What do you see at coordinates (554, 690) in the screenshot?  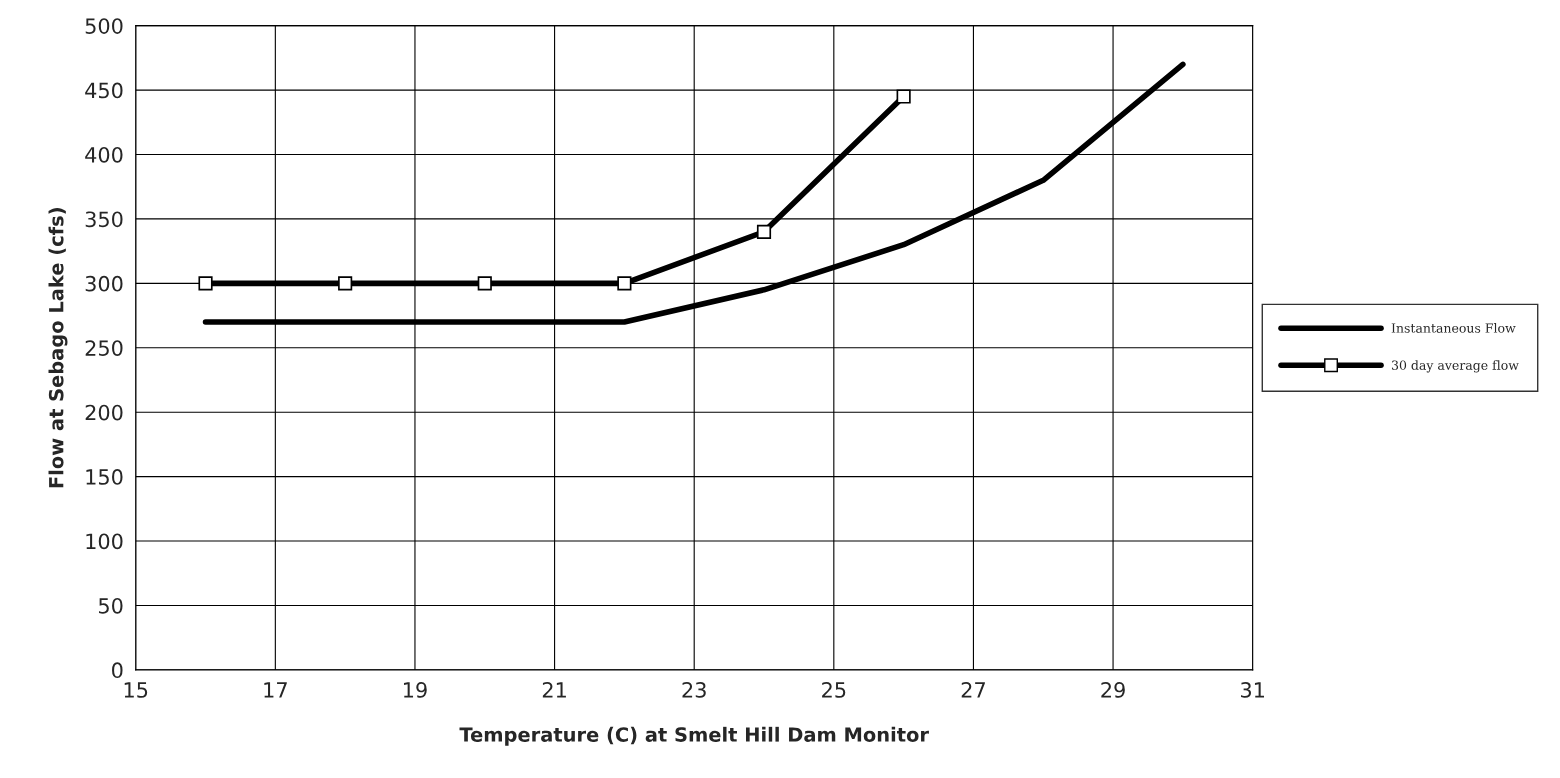 I see `x-tick-label: 21` at bounding box center [554, 690].